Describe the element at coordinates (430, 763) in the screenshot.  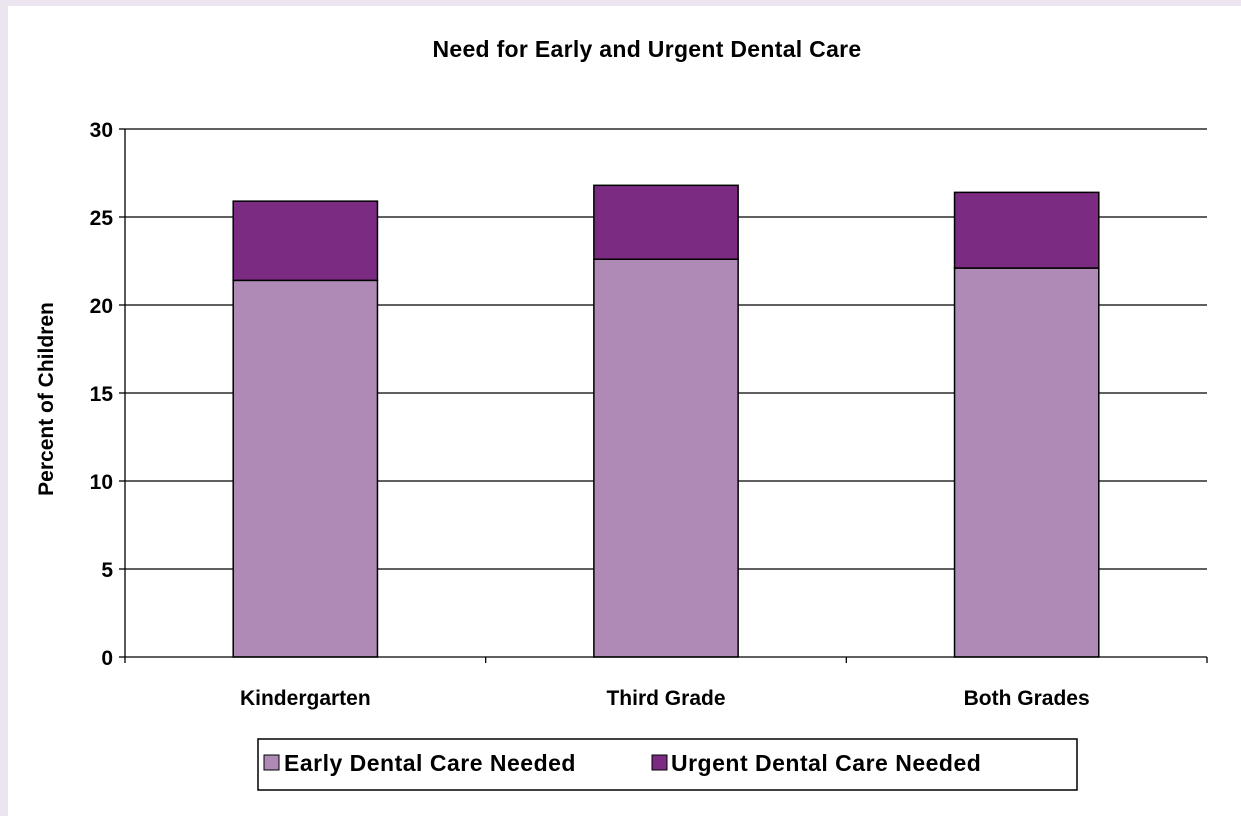
I see `legend-label-early: Early Dental Care Needed` at that location.